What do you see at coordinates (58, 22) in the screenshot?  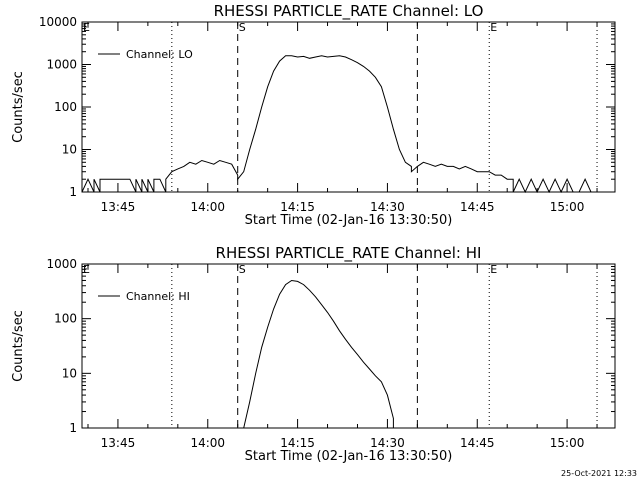 I see `y-tick-label: 10000` at bounding box center [58, 22].